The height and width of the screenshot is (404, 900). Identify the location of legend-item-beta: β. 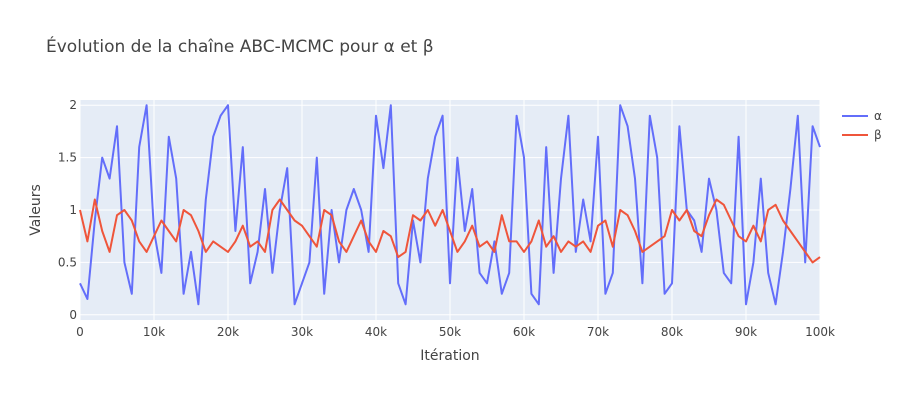
(862, 135).